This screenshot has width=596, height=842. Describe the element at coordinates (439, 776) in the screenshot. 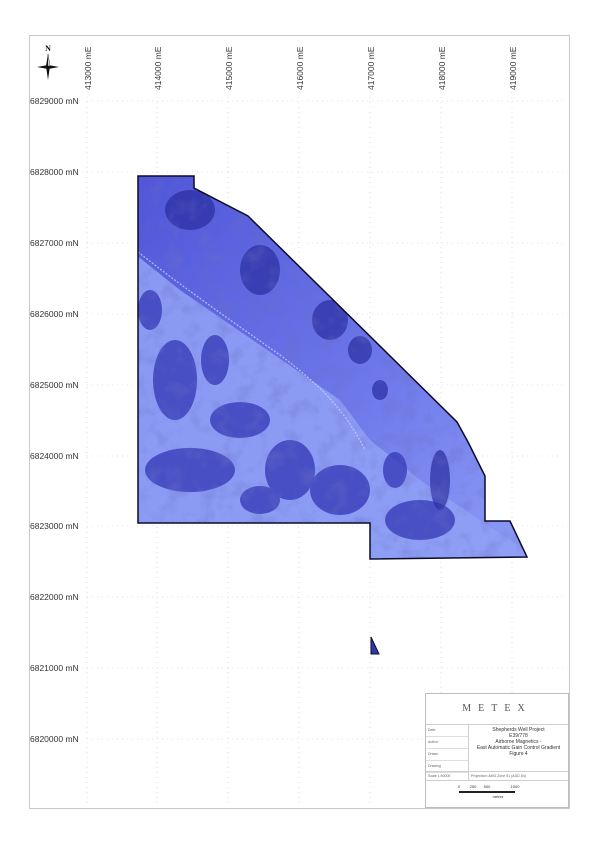

I see `scale-text: Scale 1:50000` at that location.